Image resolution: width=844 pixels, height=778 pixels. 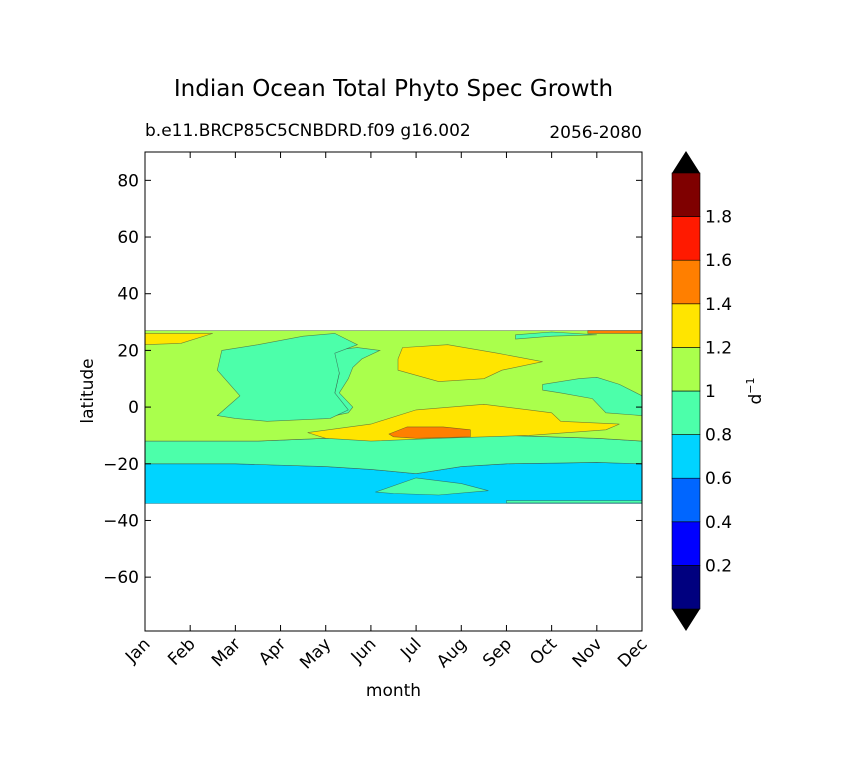 What do you see at coordinates (755, 399) in the screenshot?
I see `colorbar-label-base: d` at bounding box center [755, 399].